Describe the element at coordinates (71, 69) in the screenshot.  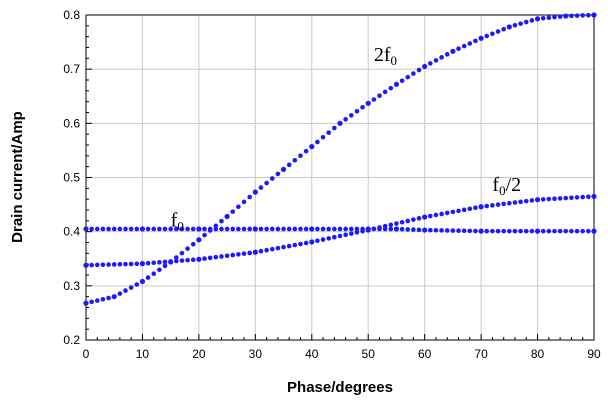
I see `y-tick-label: 0.7` at that location.